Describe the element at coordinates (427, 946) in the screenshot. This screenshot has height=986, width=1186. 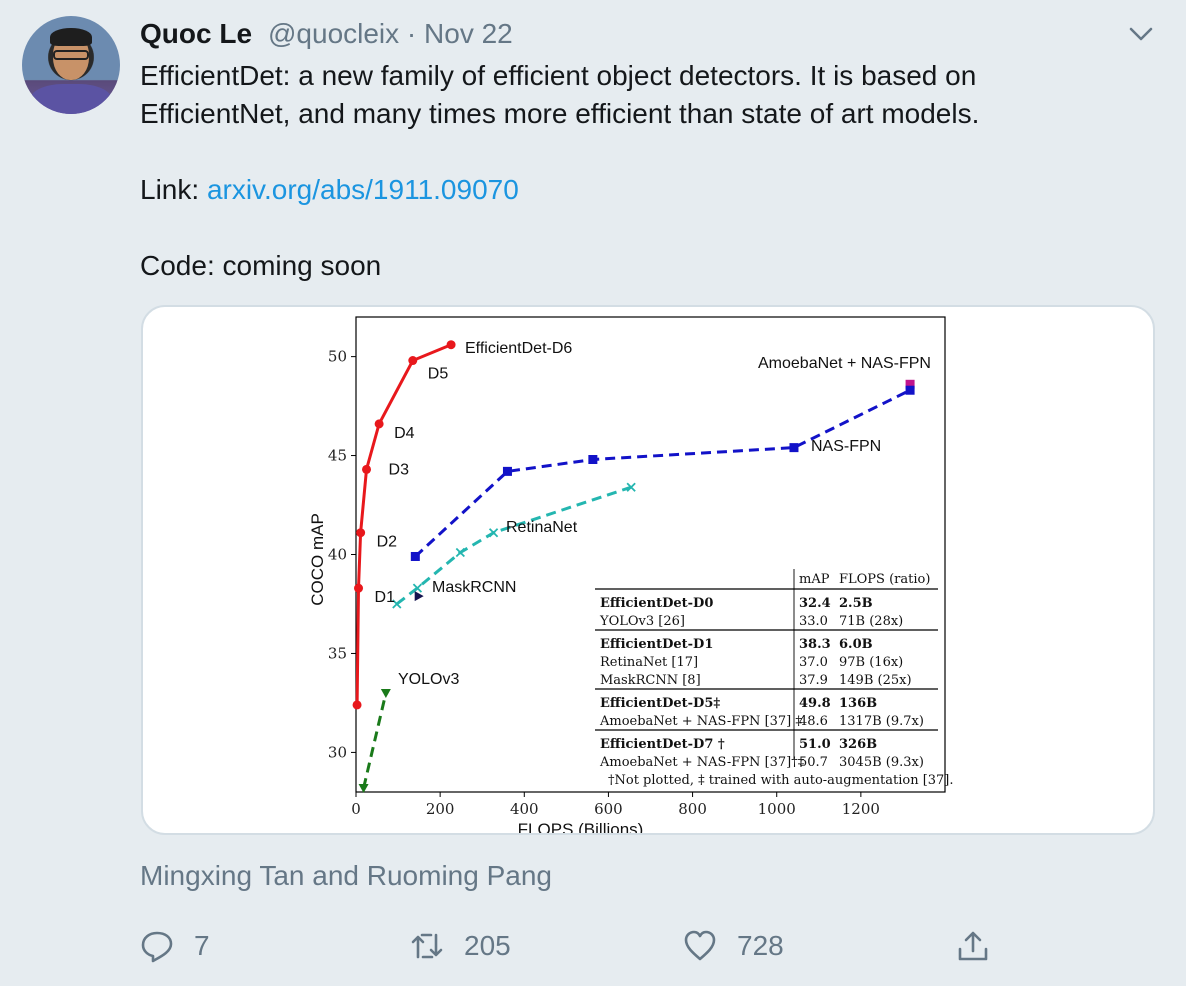
I see `retweet-icon` at that location.